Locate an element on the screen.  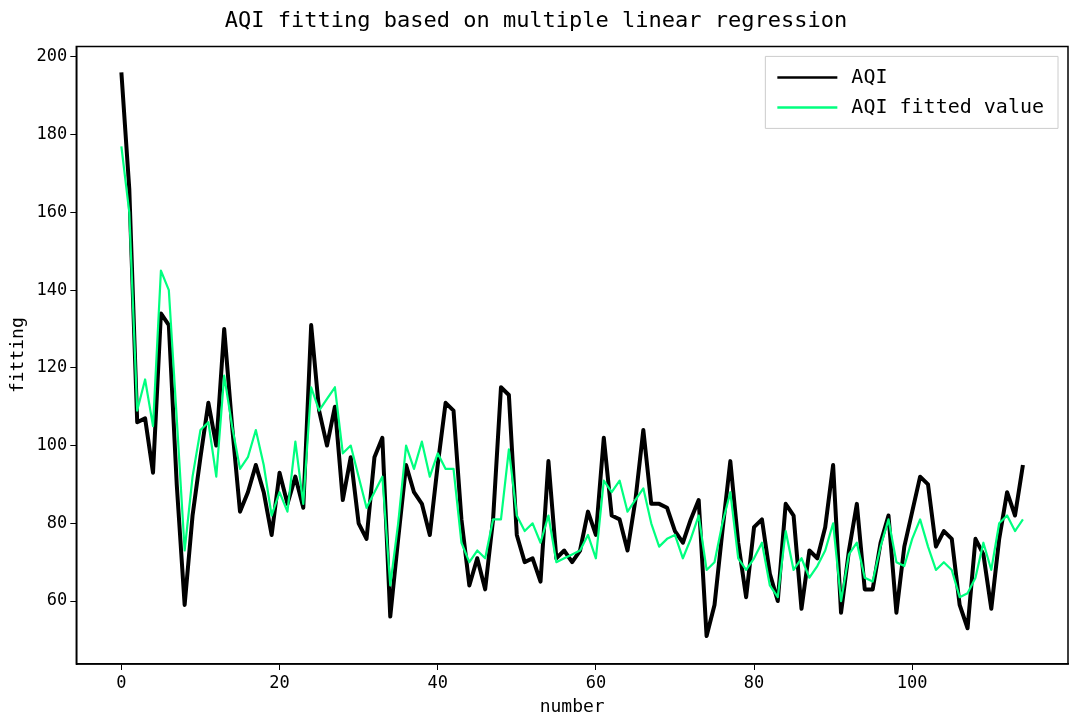
y-tick-label: 140 is located at coordinates (52, 288).